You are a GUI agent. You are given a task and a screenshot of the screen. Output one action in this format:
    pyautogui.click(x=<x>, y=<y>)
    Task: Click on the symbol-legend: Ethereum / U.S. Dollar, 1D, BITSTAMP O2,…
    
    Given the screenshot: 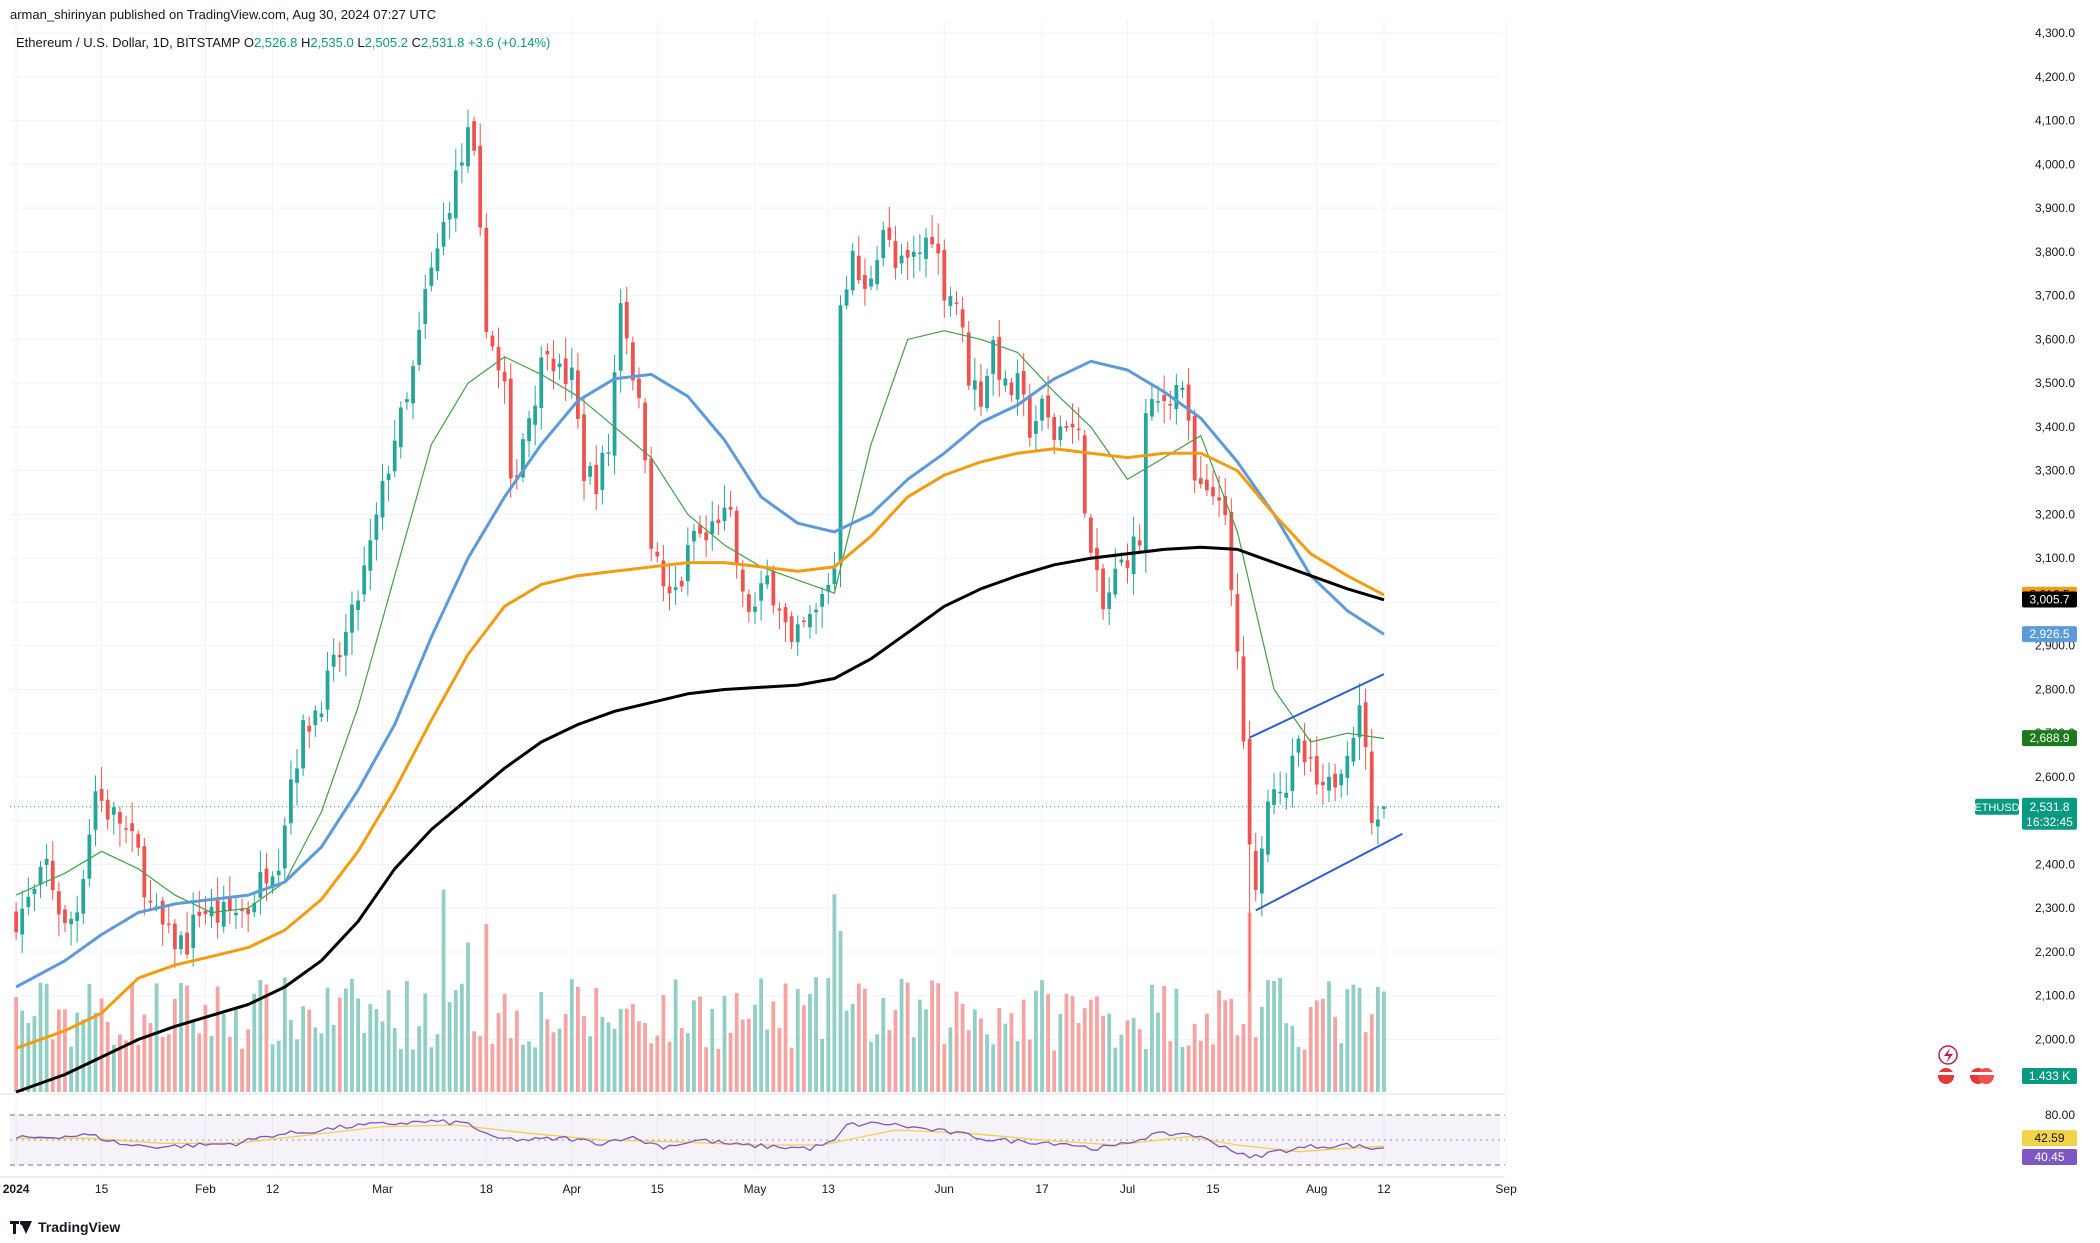 What is the action you would take?
    pyautogui.click(x=283, y=42)
    